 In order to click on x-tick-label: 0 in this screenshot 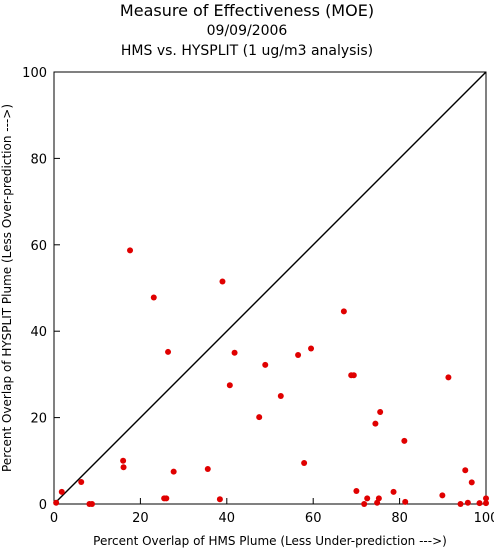, I will do `click(54, 518)`.